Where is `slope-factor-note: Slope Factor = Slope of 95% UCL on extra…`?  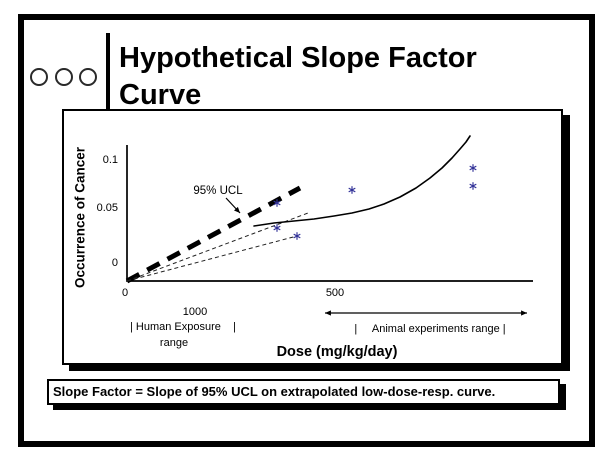 slope-factor-note: Slope Factor = Slope of 95% UCL on extra… is located at coordinates (303, 392).